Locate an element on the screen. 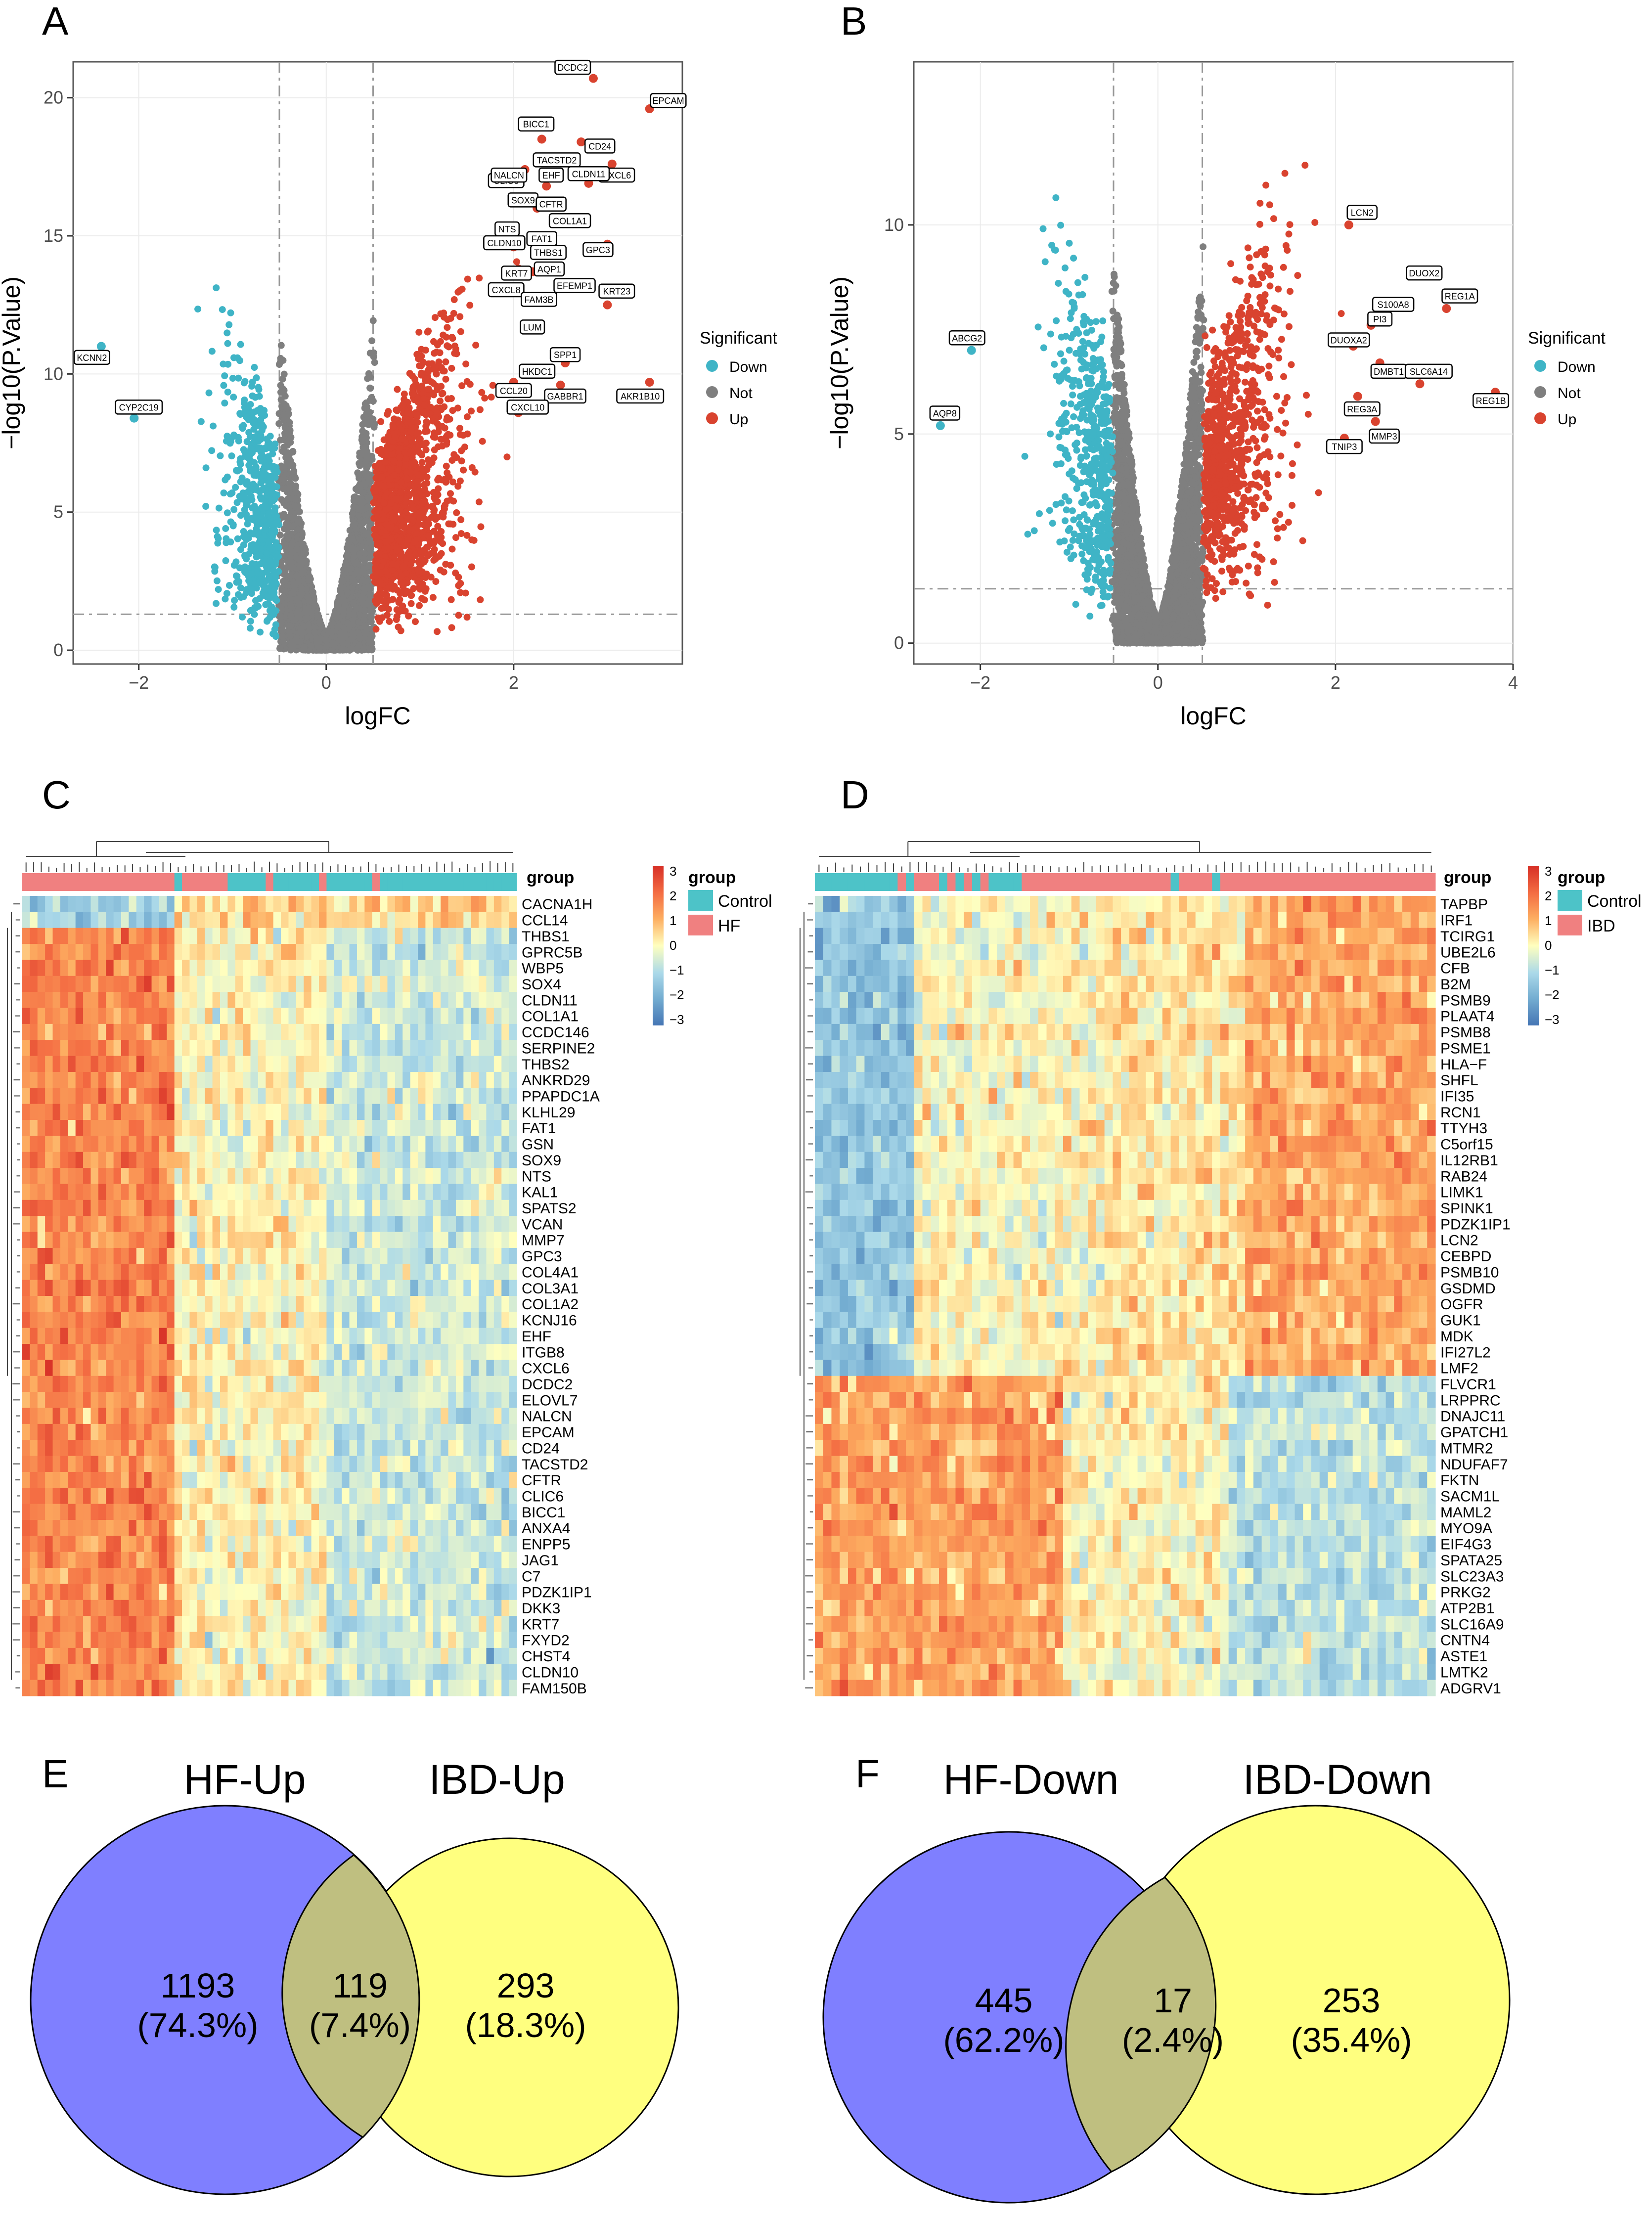 This screenshot has width=1652, height=2219. point-label-text: KRT23 is located at coordinates (616, 292).